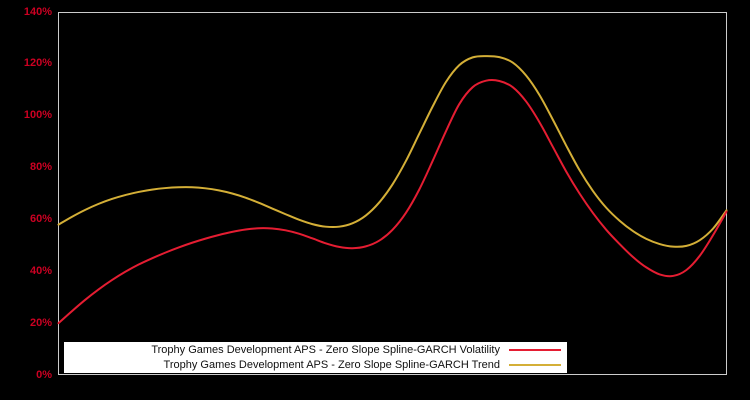 The width and height of the screenshot is (750, 400). Describe the element at coordinates (535, 350) in the screenshot. I see `legend-swatch-volatility` at that location.